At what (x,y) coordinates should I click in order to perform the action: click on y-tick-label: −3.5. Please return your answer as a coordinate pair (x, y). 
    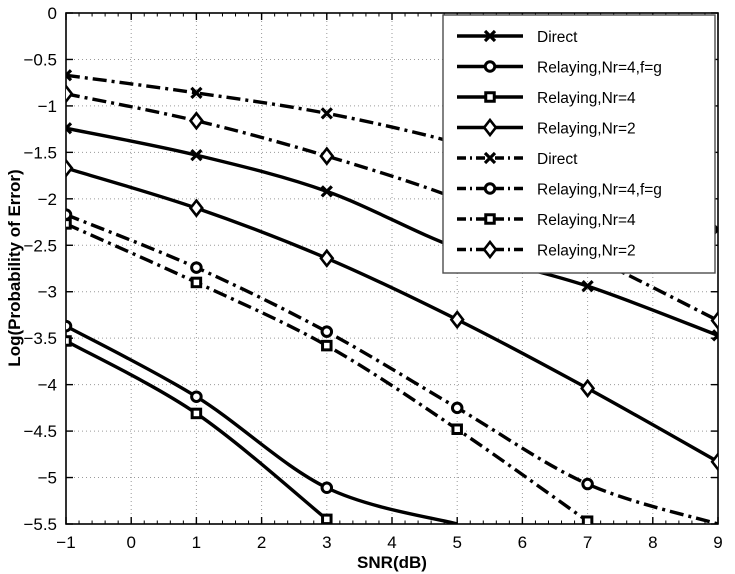
    Looking at the image, I should click on (40, 338).